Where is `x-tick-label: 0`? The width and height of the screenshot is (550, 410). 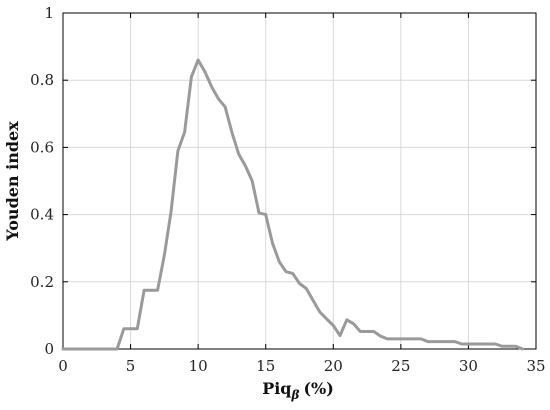 x-tick-label: 0 is located at coordinates (63, 366).